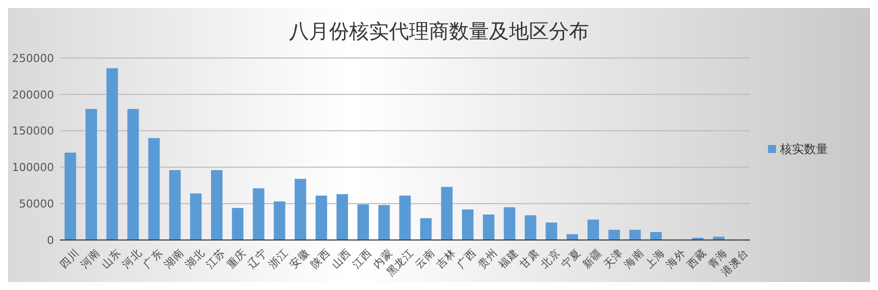  Describe the element at coordinates (320, 258) in the screenshot. I see `x-tick-label: 陕西` at that location.